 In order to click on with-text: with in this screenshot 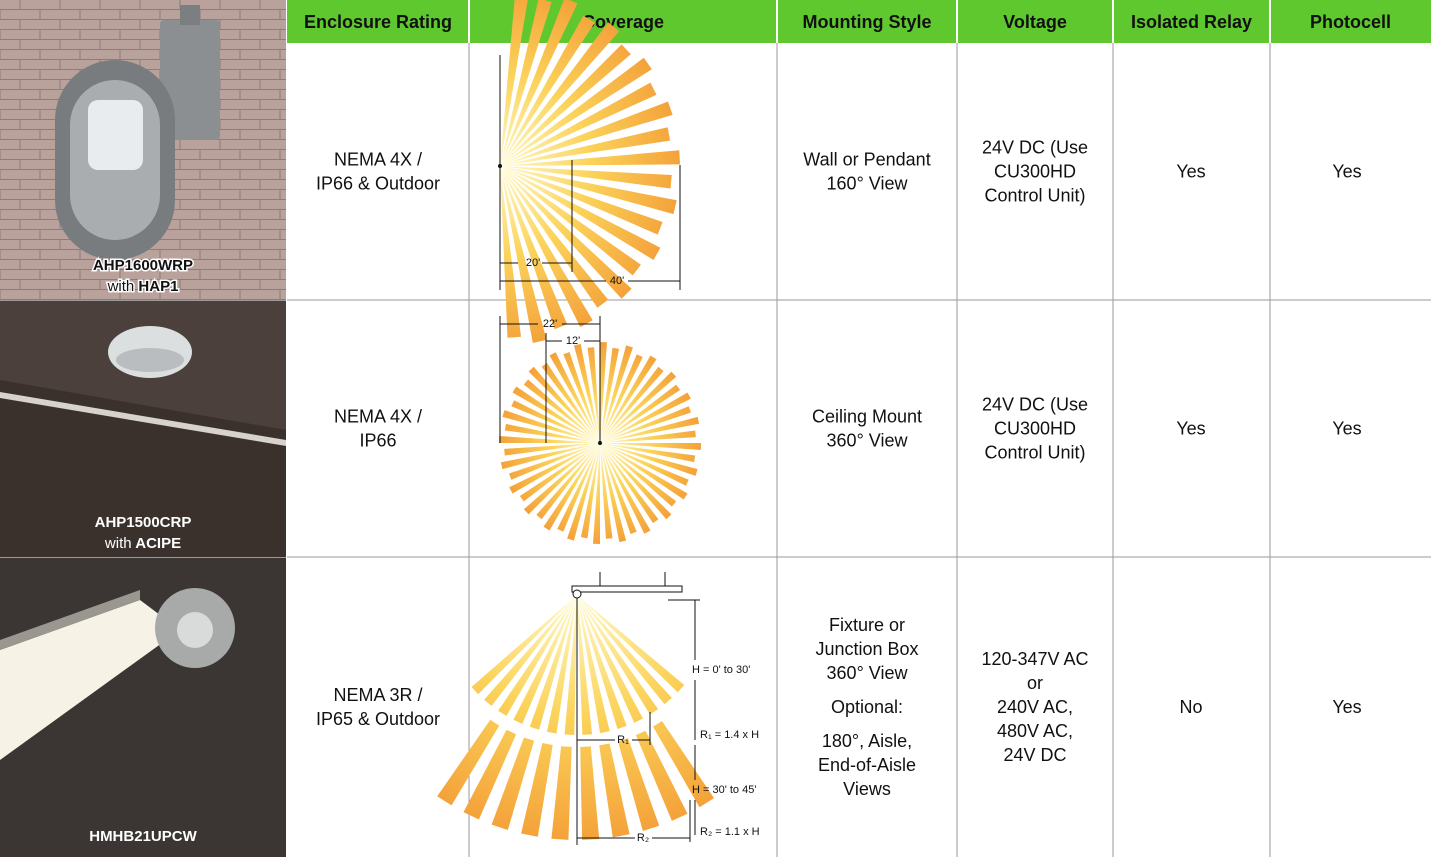, I will do `click(121, 286)`.